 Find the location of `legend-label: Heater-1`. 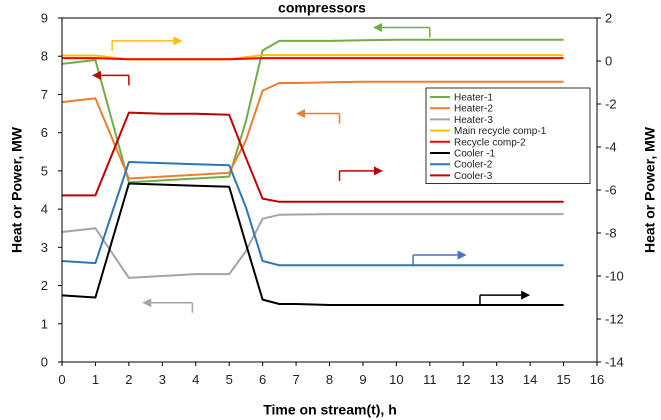

legend-label: Heater-1 is located at coordinates (473, 98).